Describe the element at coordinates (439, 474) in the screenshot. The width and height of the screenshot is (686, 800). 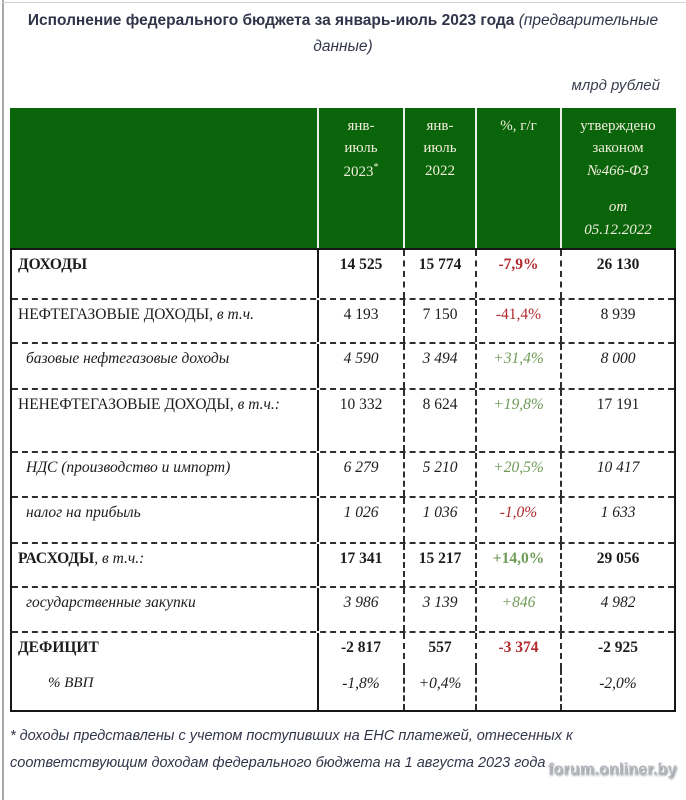
I see `value-2022: 5 210` at that location.